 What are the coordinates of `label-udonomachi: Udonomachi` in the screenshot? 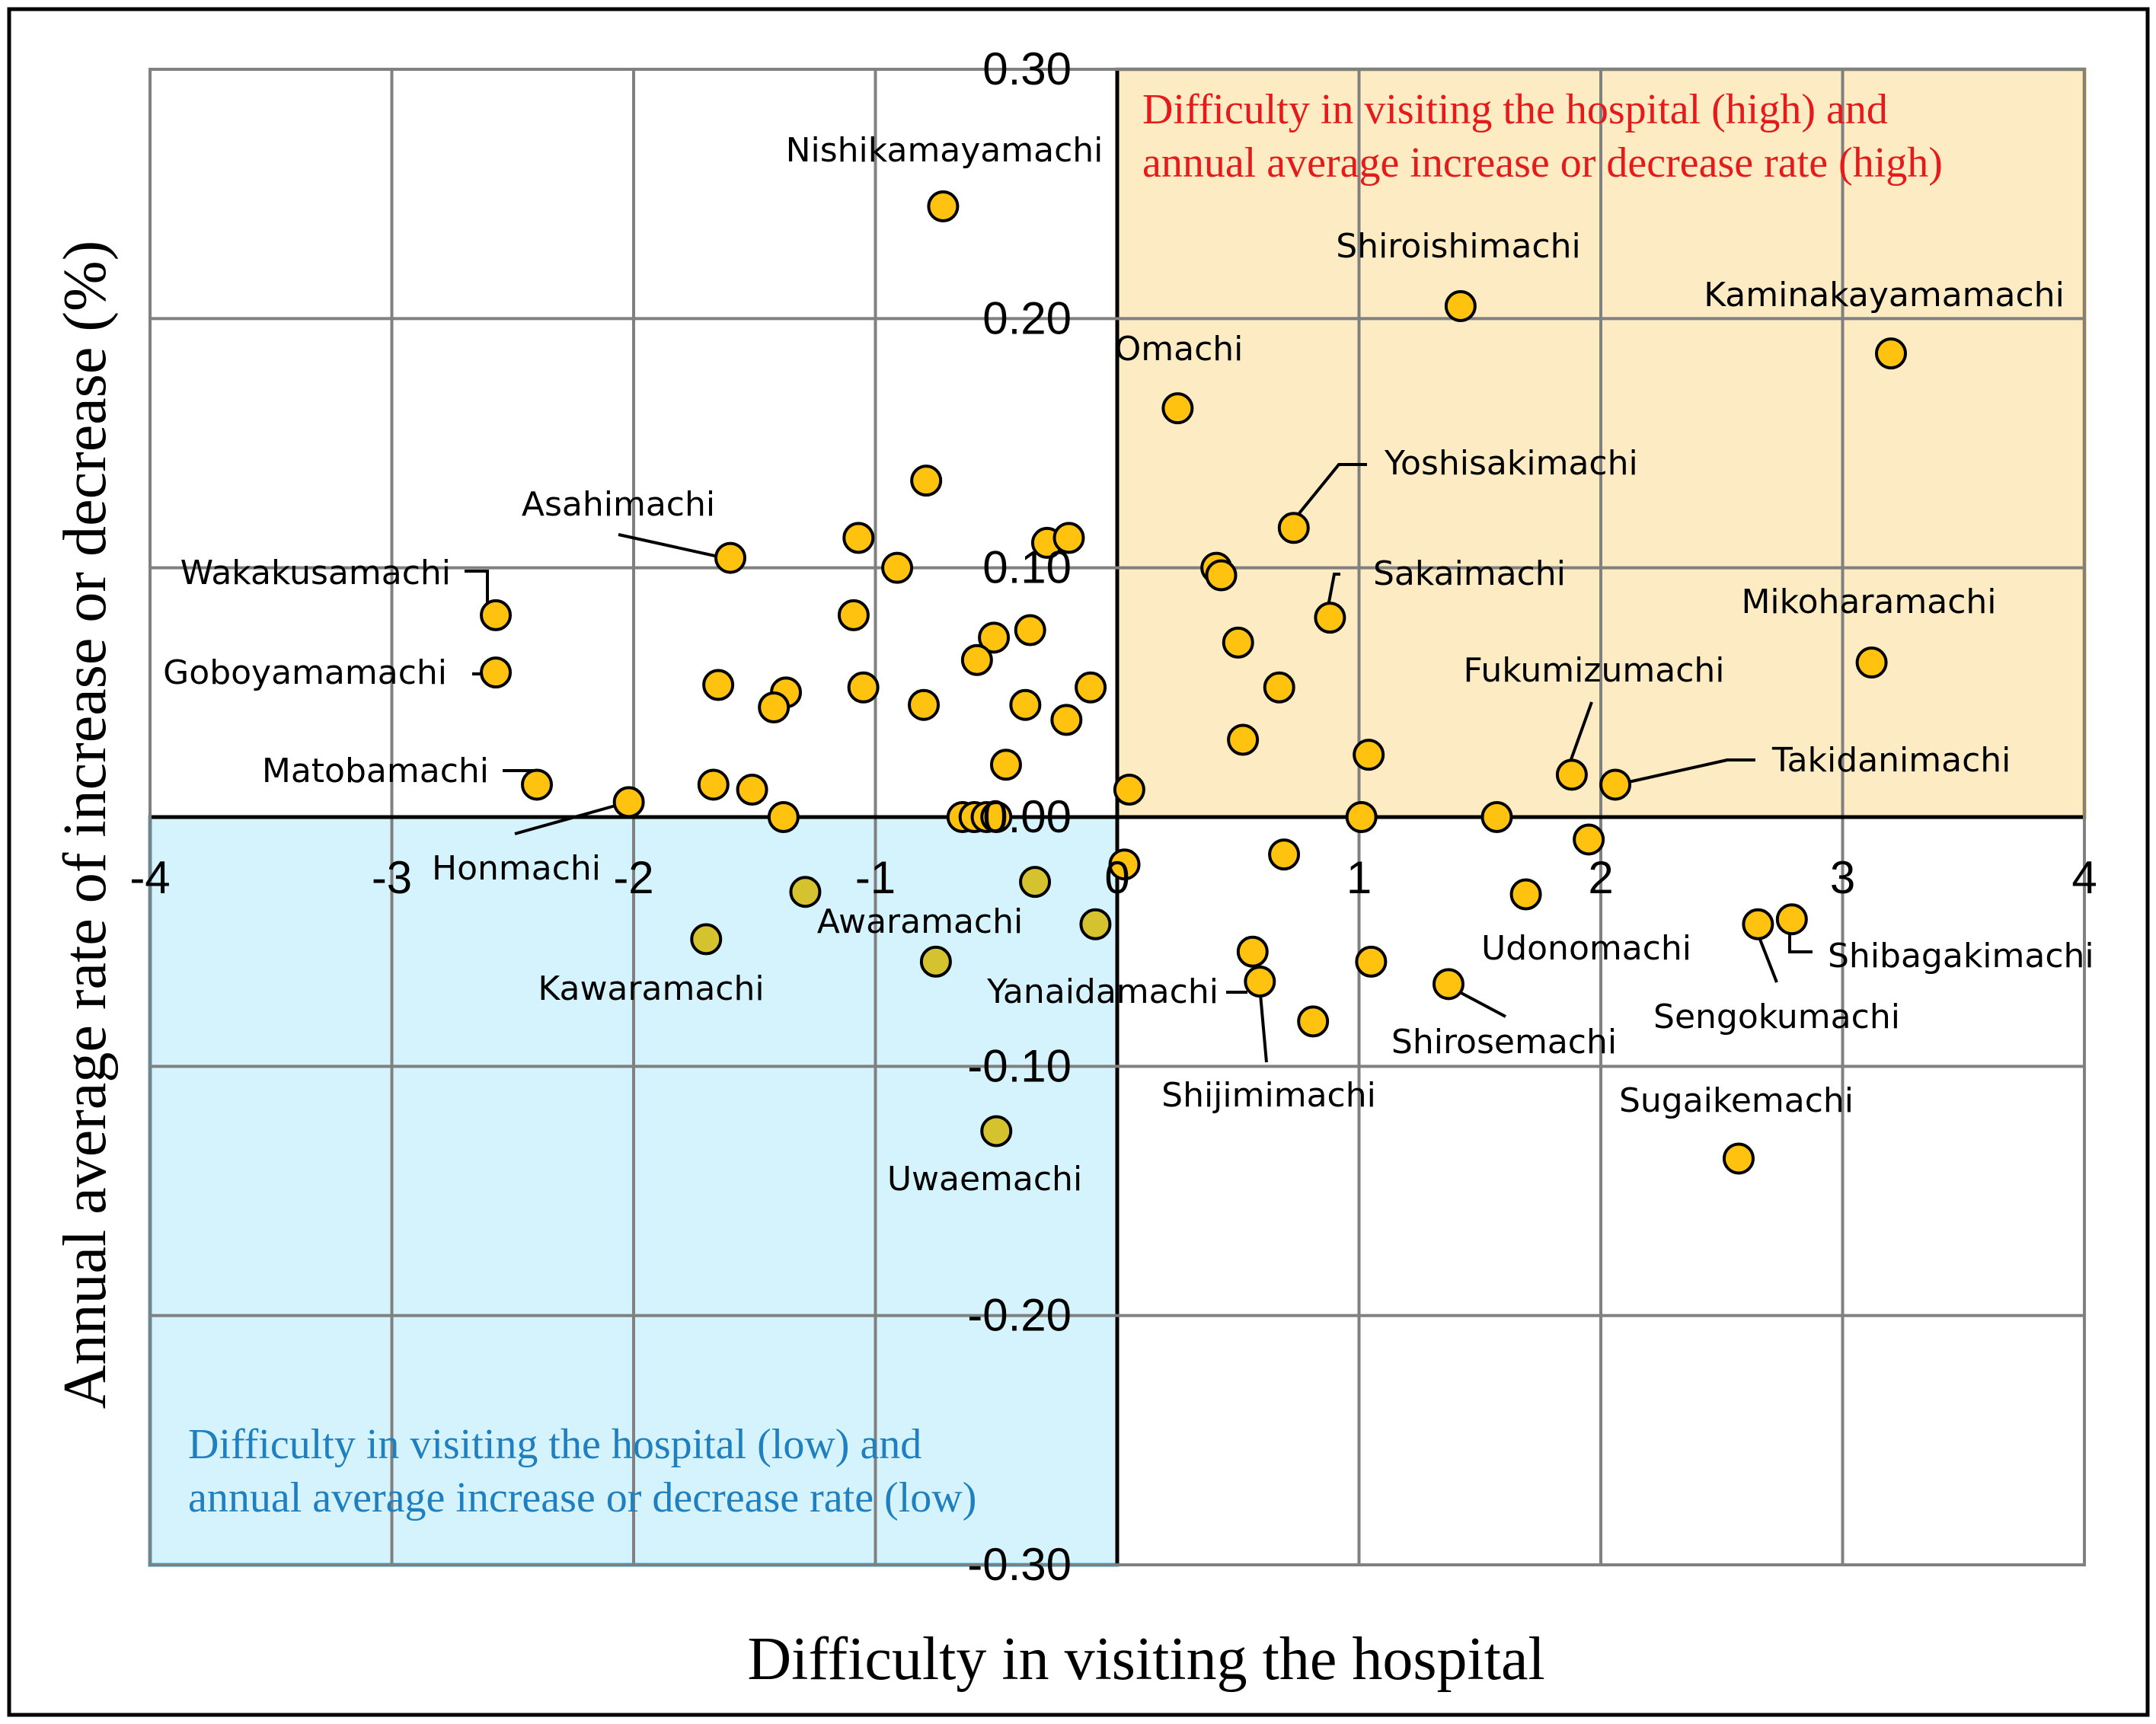 It's located at (1586, 948).